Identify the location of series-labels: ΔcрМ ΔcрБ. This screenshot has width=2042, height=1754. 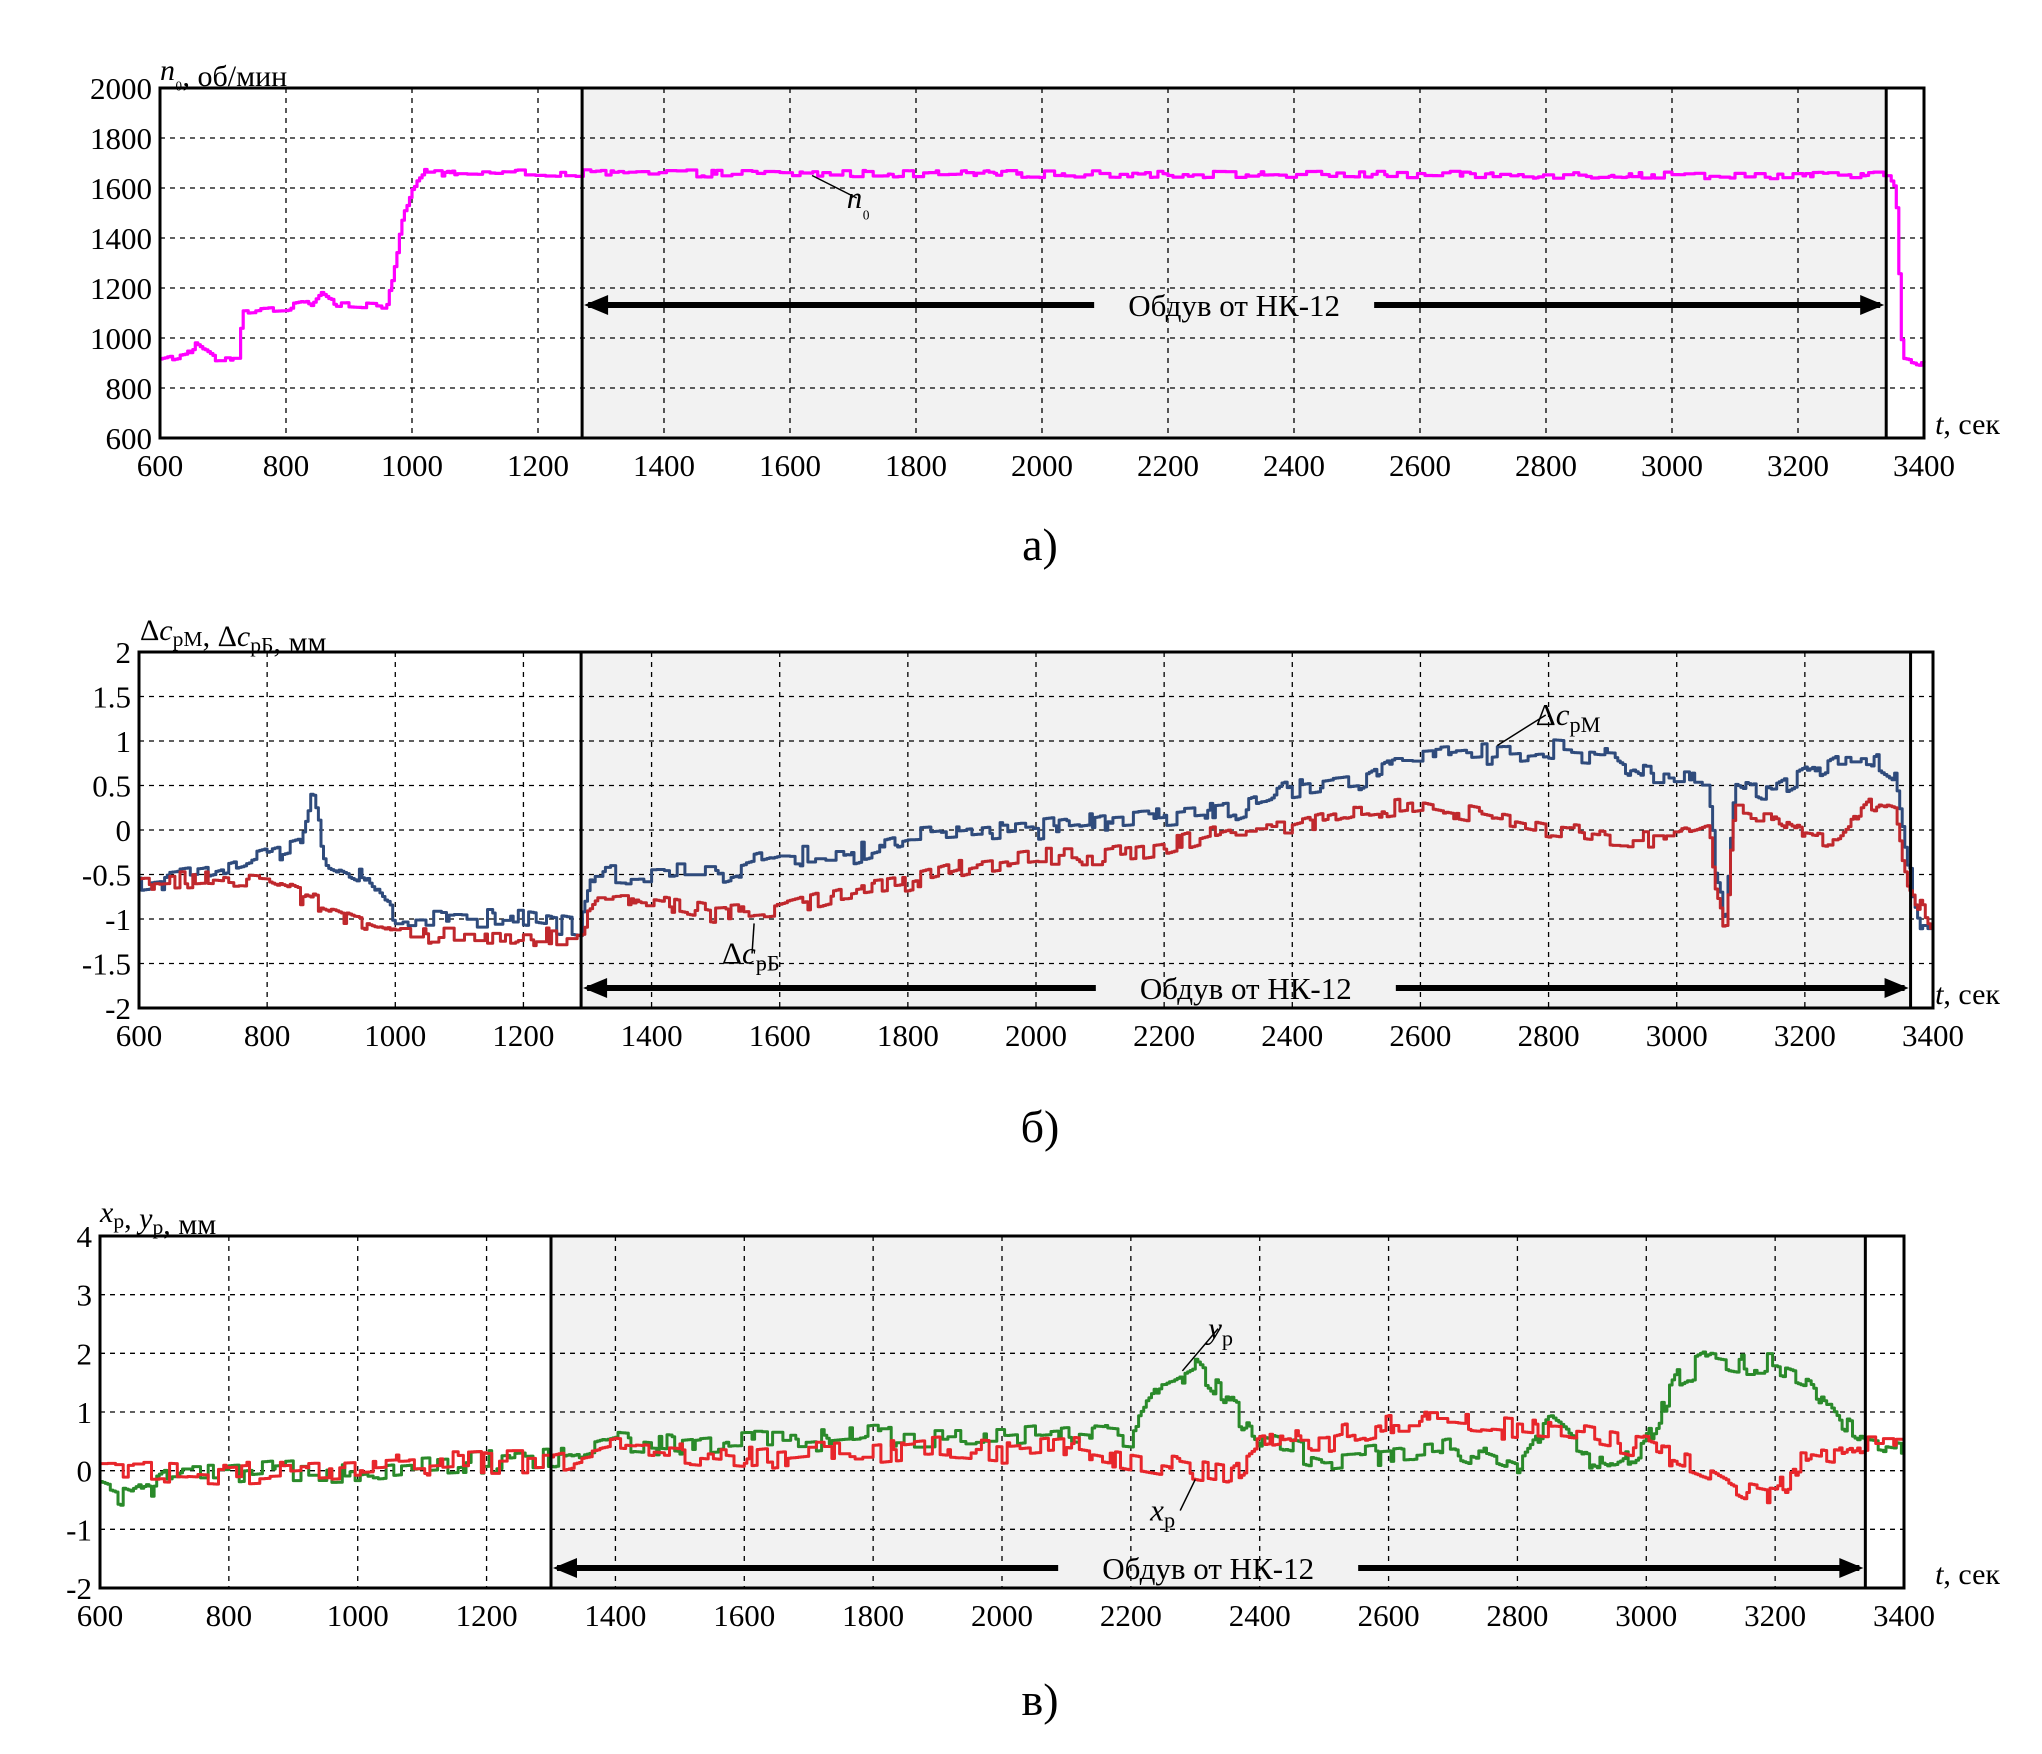
(1161, 836).